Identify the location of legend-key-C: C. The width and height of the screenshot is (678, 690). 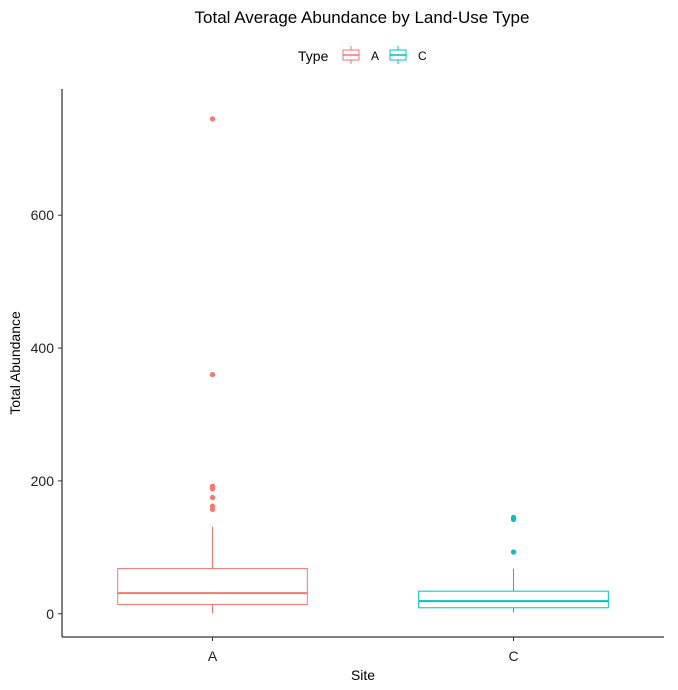
(408, 55).